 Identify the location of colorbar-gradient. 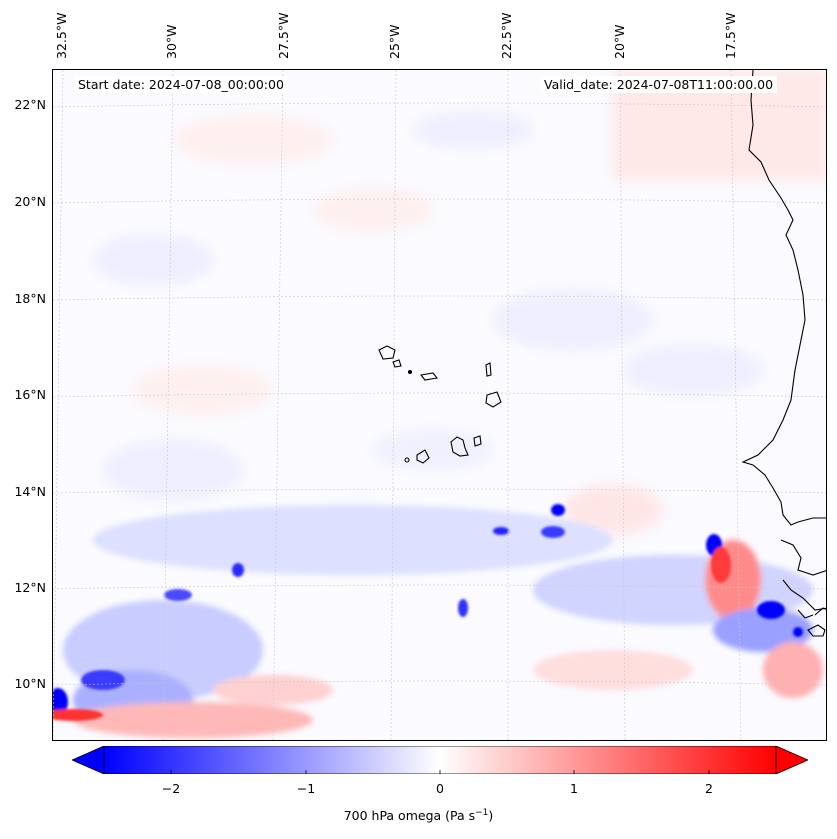
(440, 760).